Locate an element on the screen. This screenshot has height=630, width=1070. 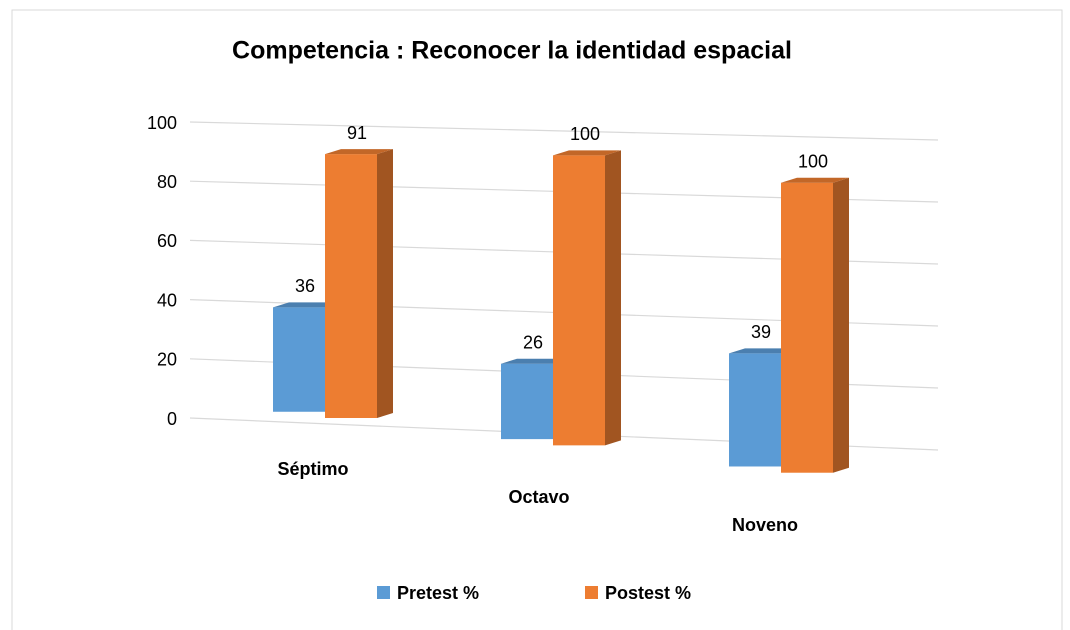
x-tick-label: Octavo is located at coordinates (538, 497).